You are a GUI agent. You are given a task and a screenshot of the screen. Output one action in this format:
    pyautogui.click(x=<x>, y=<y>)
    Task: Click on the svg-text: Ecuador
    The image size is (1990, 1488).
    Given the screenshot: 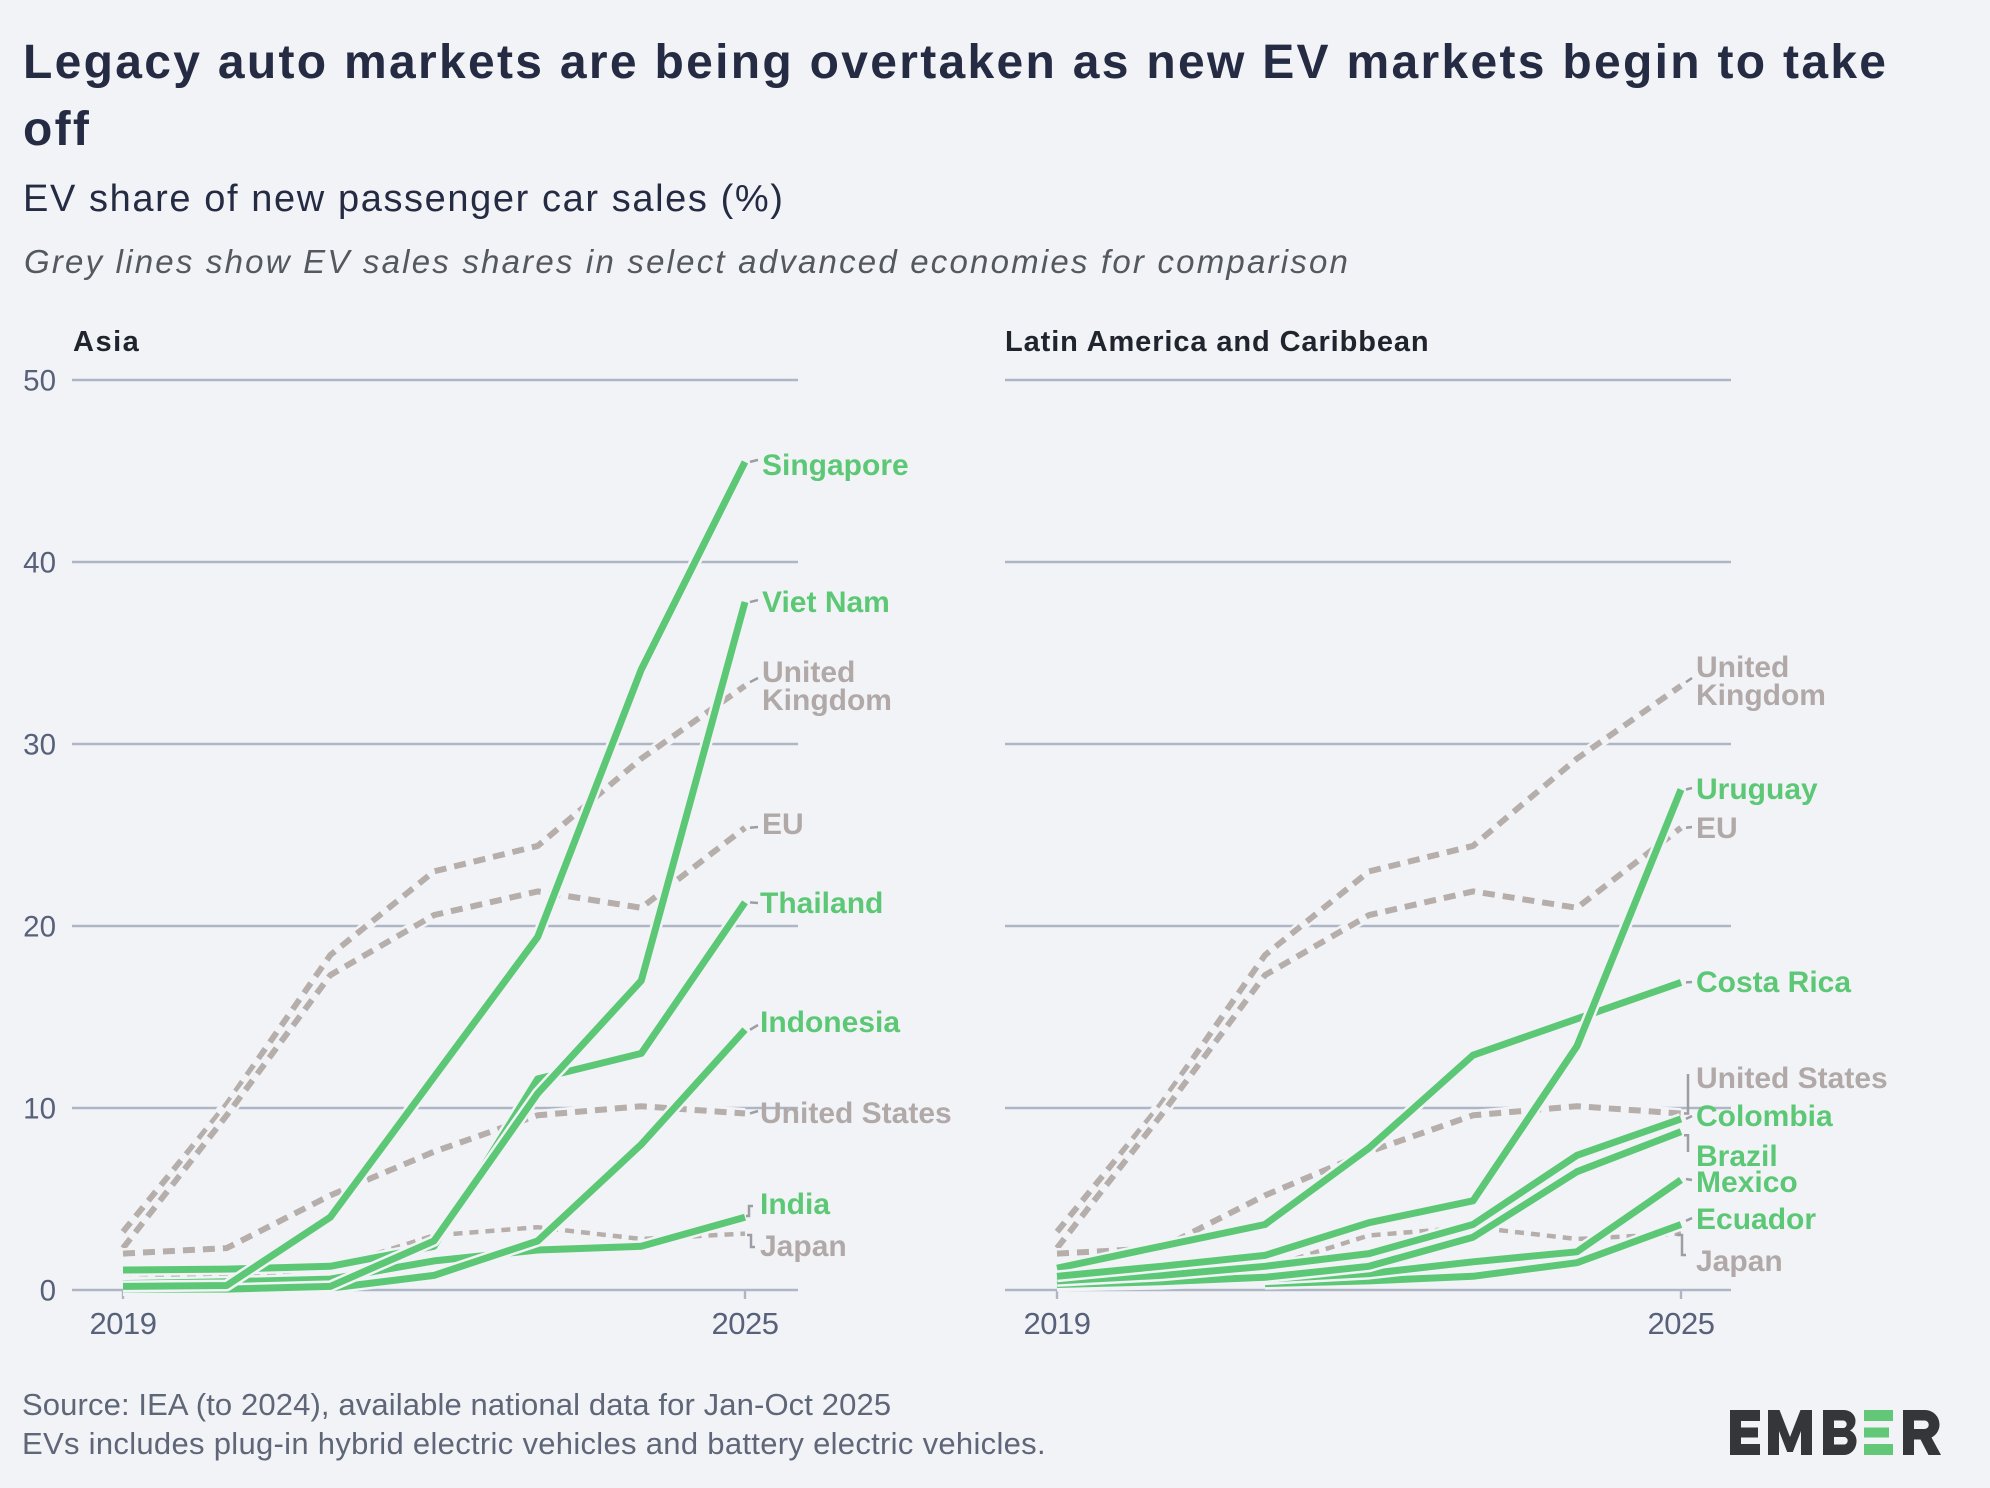 What is the action you would take?
    pyautogui.click(x=1756, y=1219)
    